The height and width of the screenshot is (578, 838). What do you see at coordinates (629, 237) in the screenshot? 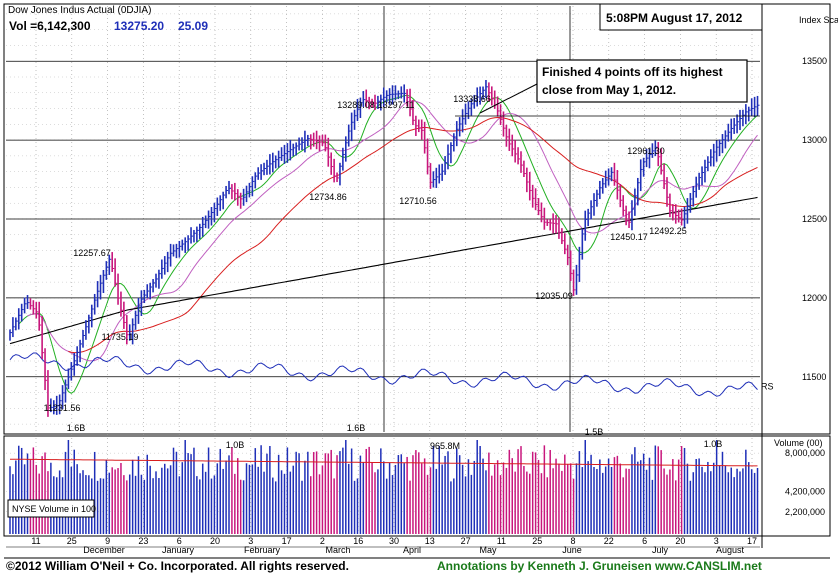
I see `price-annotation: 12450.17` at bounding box center [629, 237].